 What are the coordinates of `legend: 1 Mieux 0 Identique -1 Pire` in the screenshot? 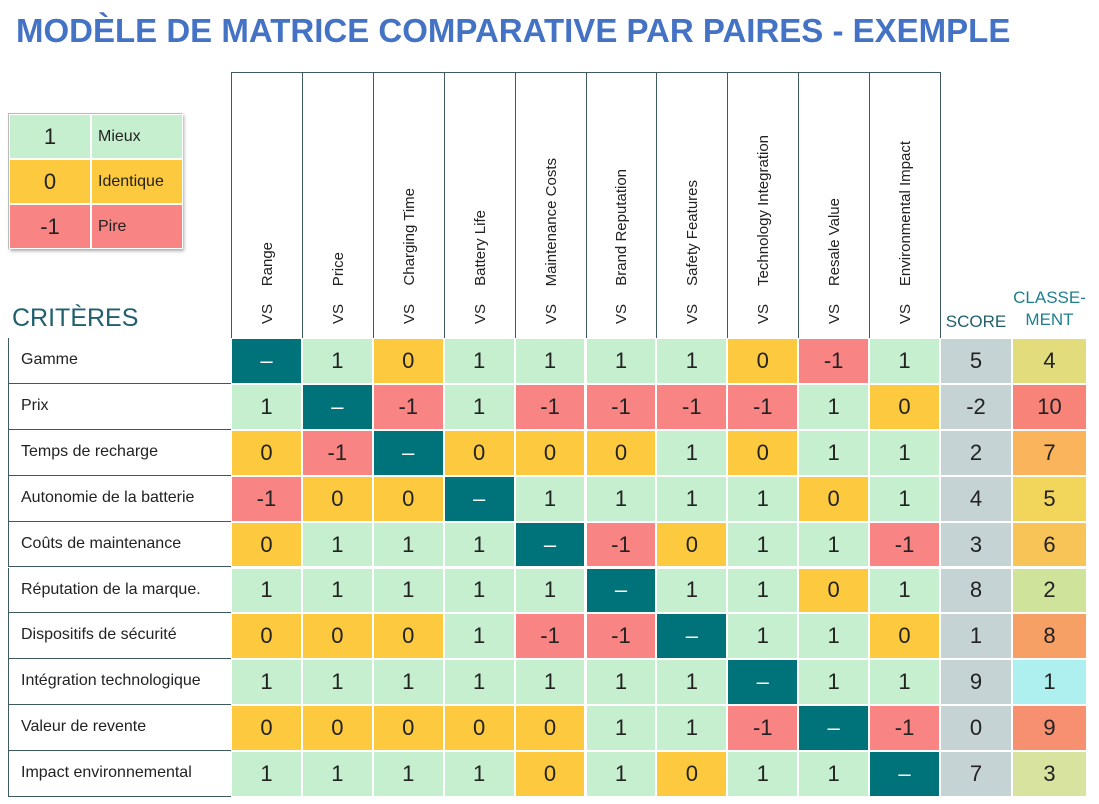 It's located at (95, 181).